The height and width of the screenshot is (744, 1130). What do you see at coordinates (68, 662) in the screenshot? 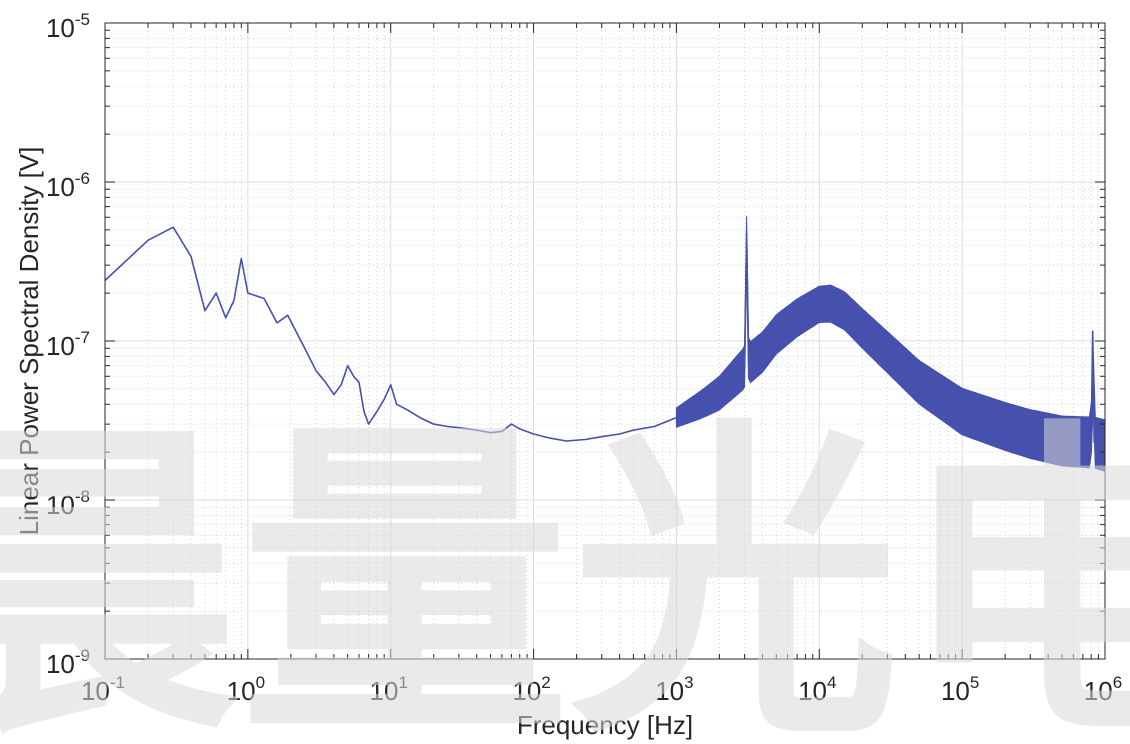
I see `y-tick-label: 10⁻⁹` at bounding box center [68, 662].